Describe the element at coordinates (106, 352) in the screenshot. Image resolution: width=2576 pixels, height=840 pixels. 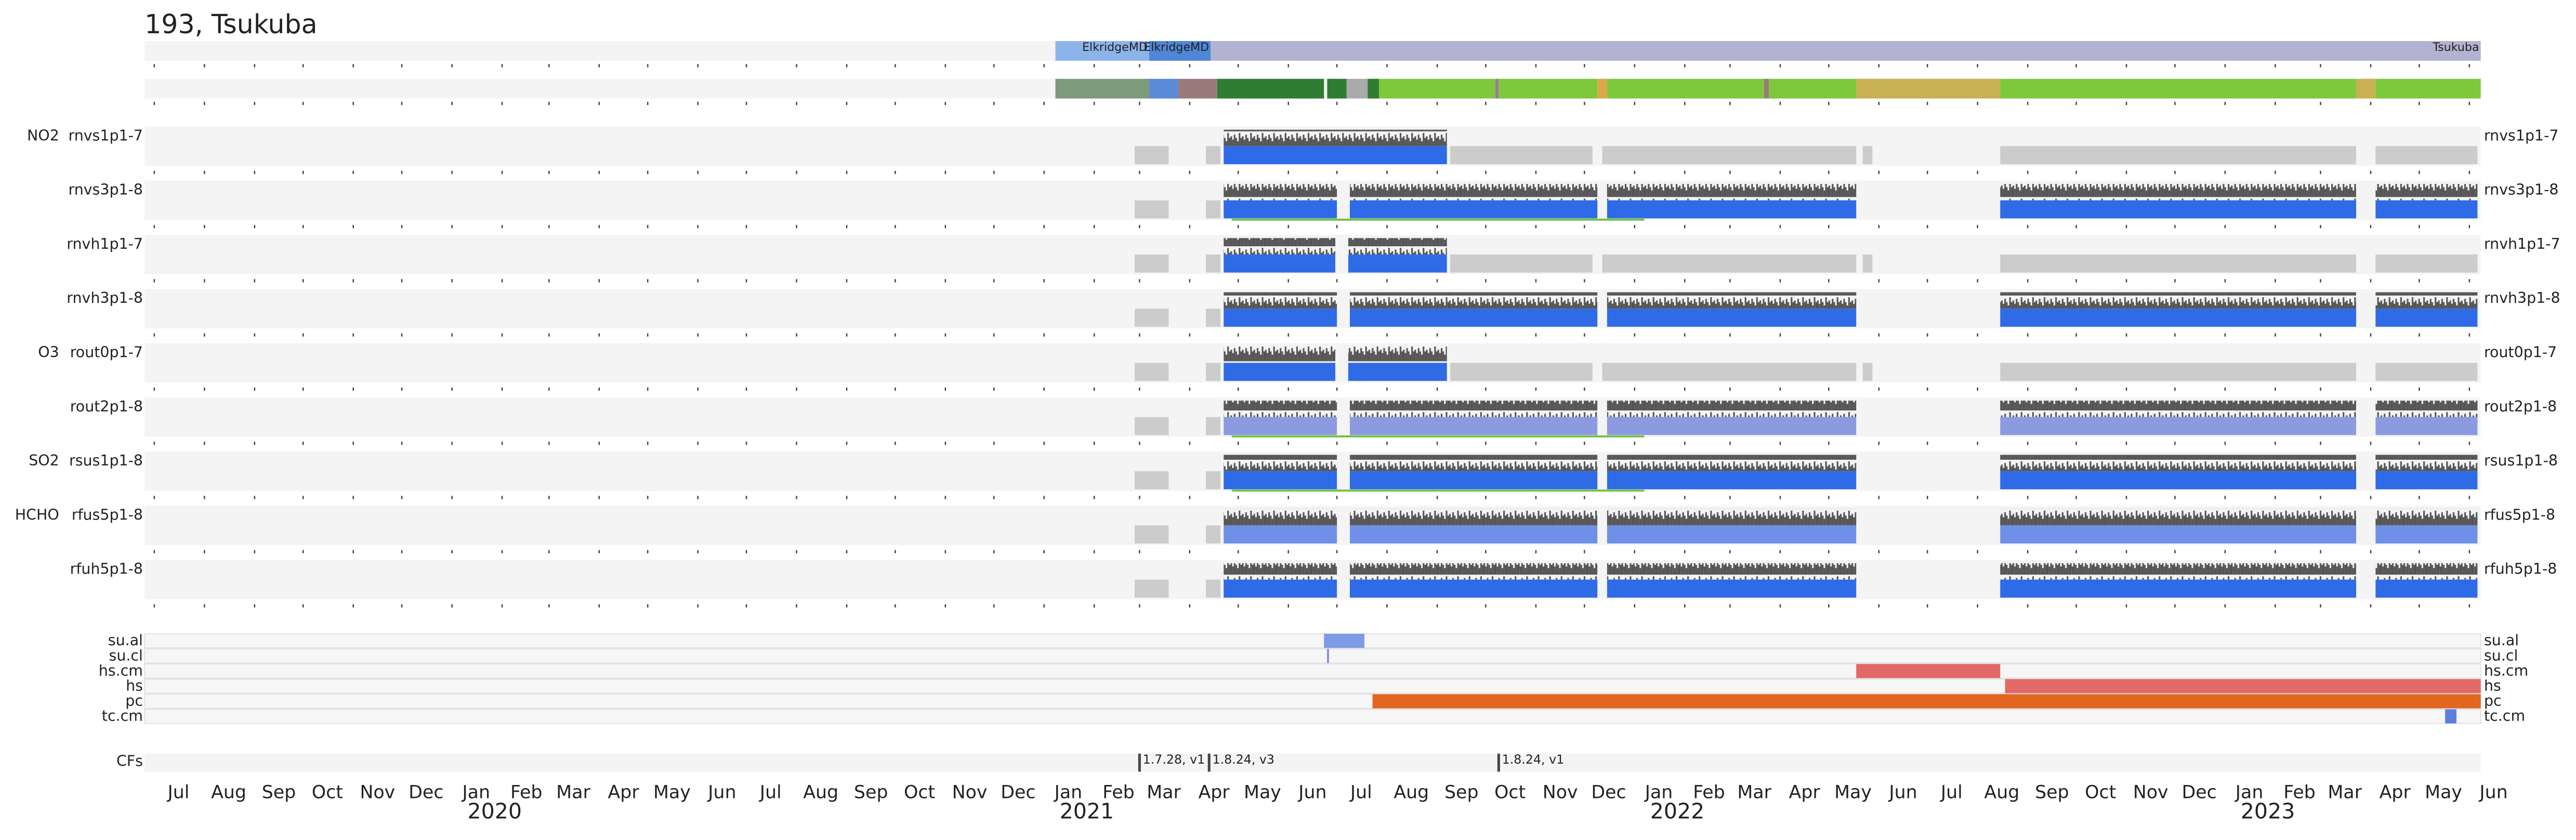
I see `row-label: rout0p1-7` at that location.